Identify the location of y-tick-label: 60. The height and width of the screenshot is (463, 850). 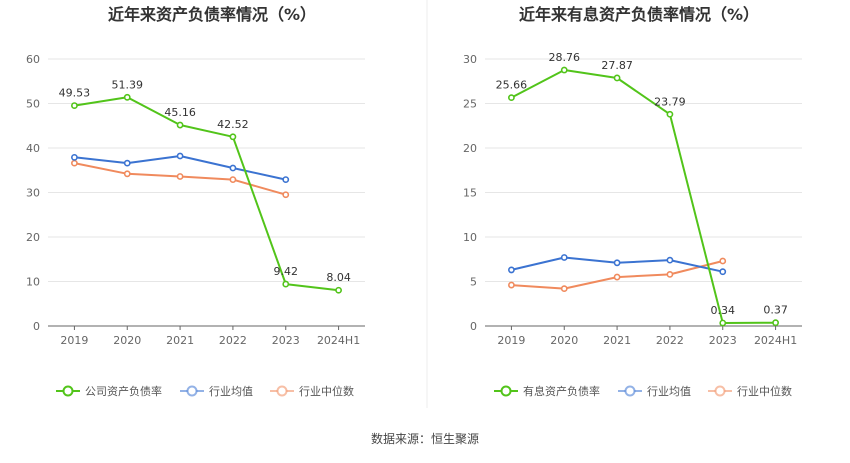
(33, 59).